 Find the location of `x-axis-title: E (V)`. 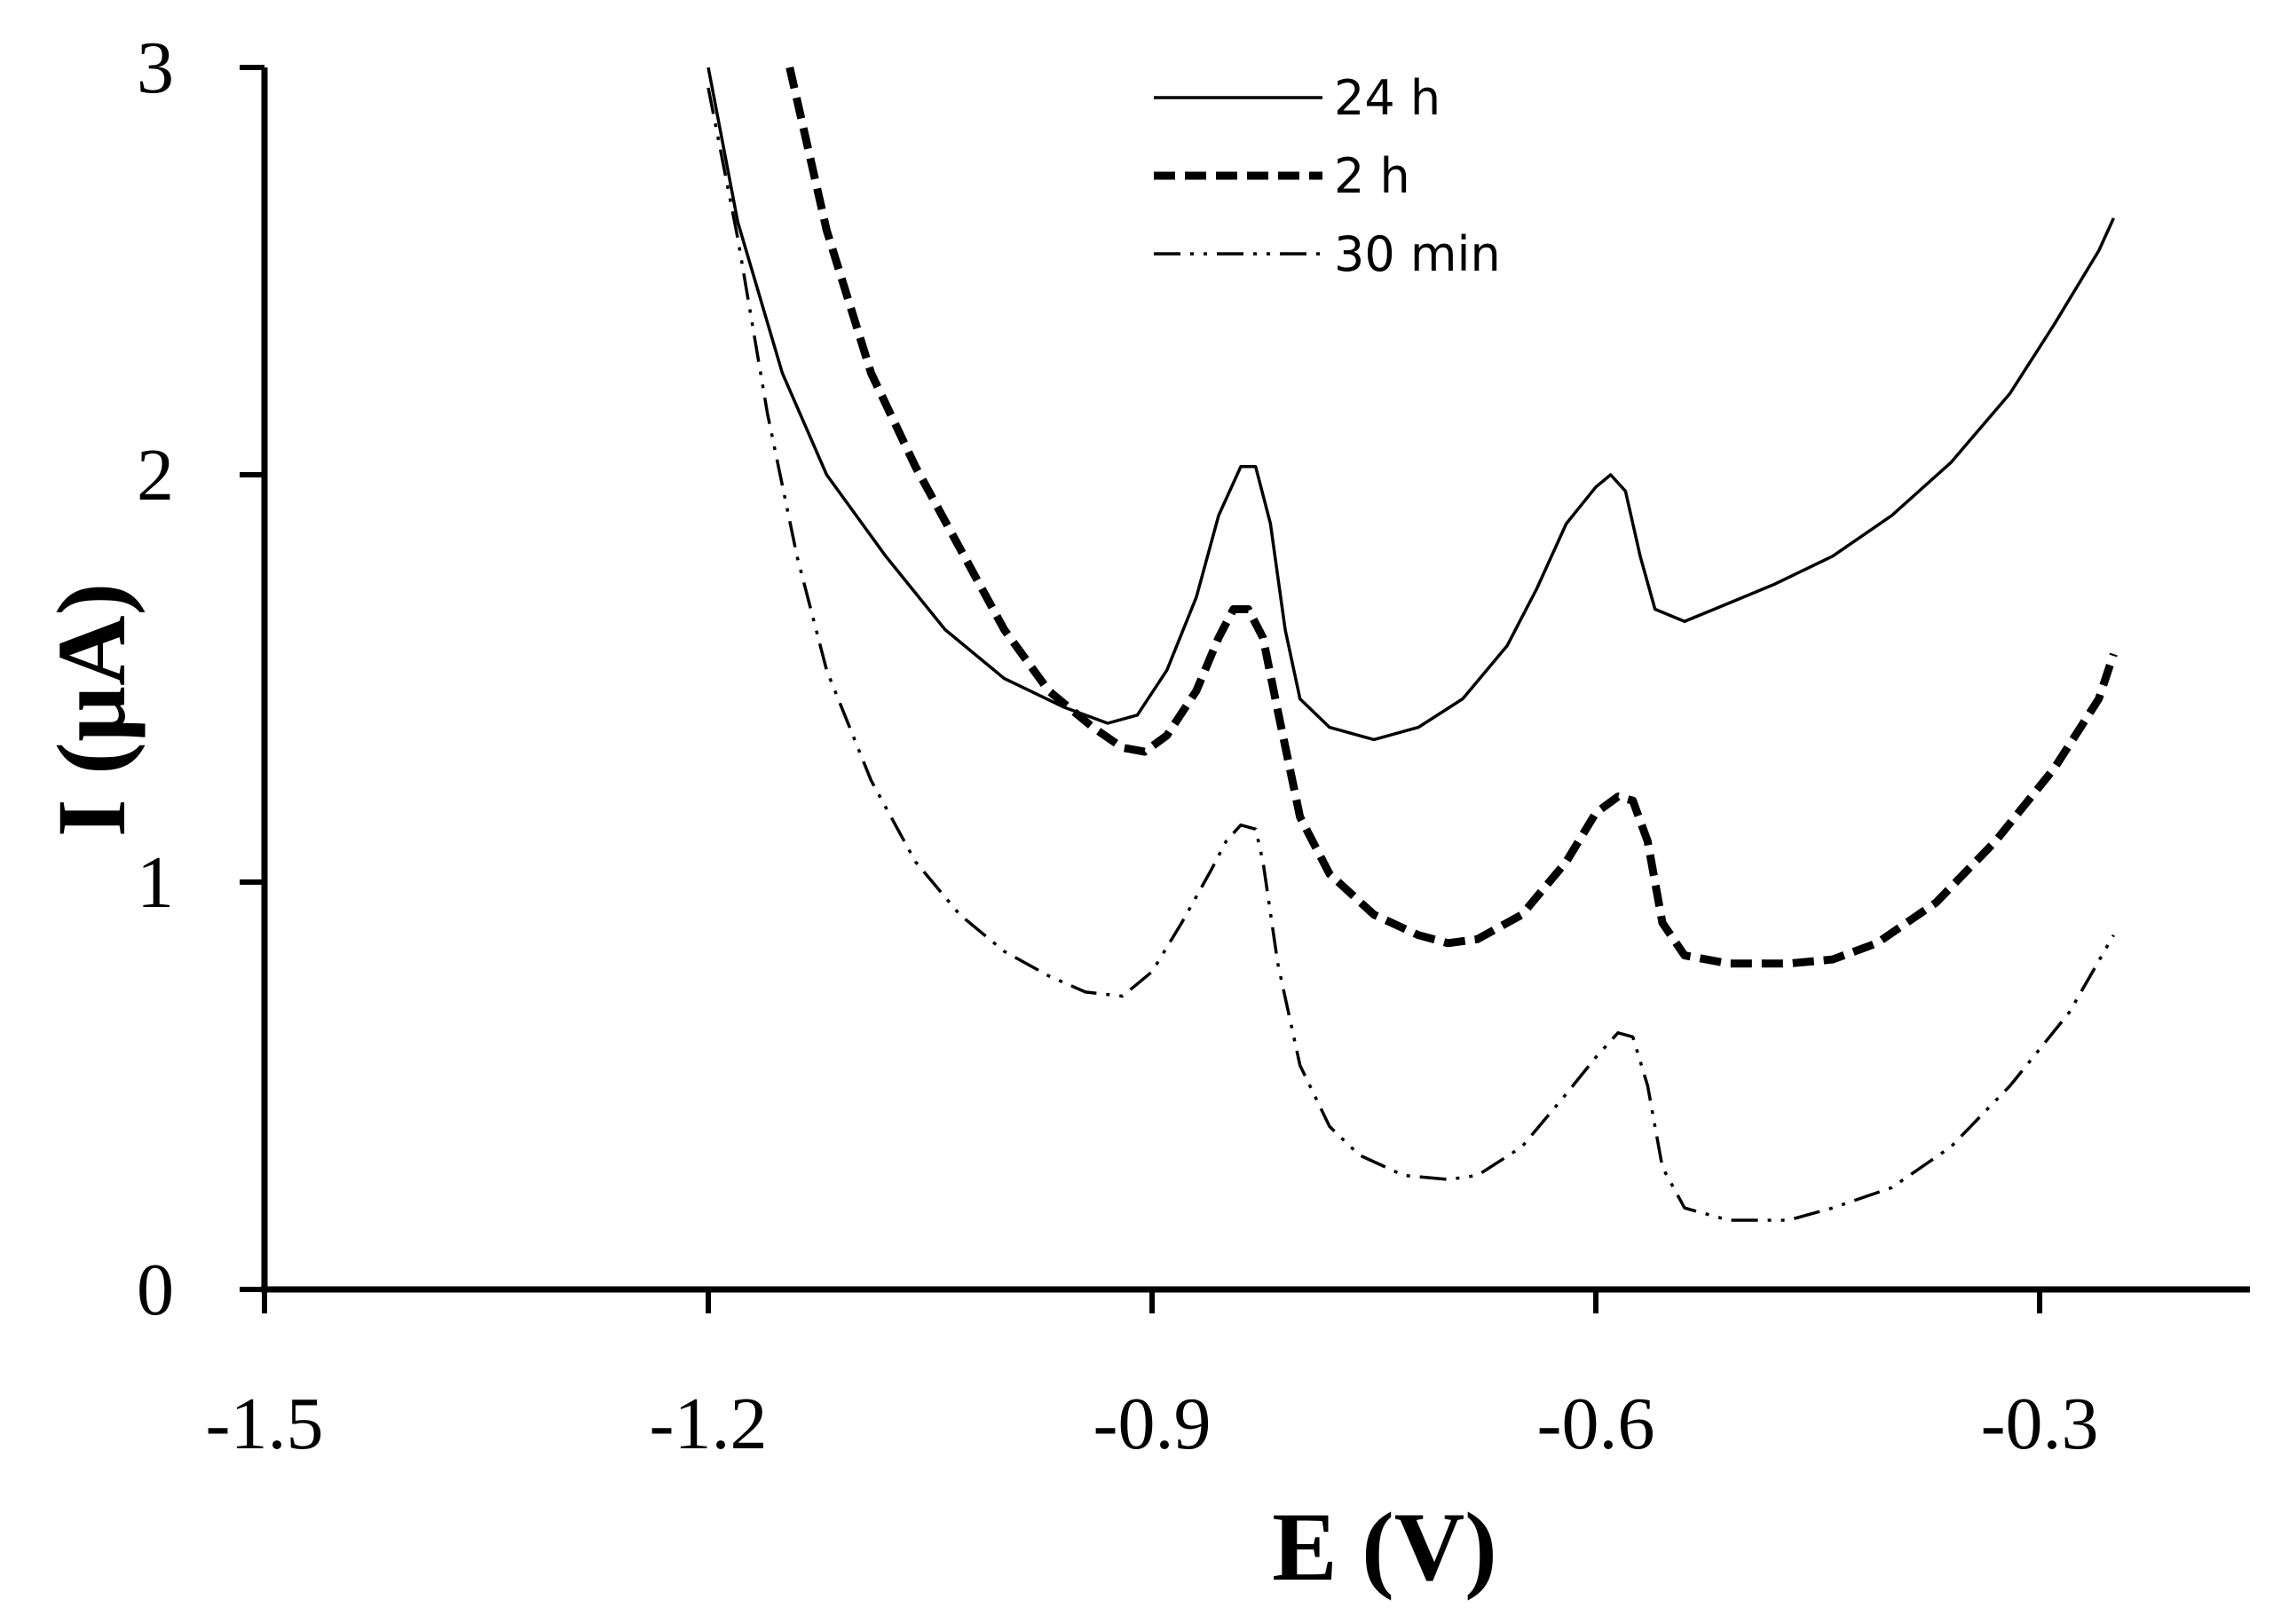

x-axis-title: E (V) is located at coordinates (1384, 1547).